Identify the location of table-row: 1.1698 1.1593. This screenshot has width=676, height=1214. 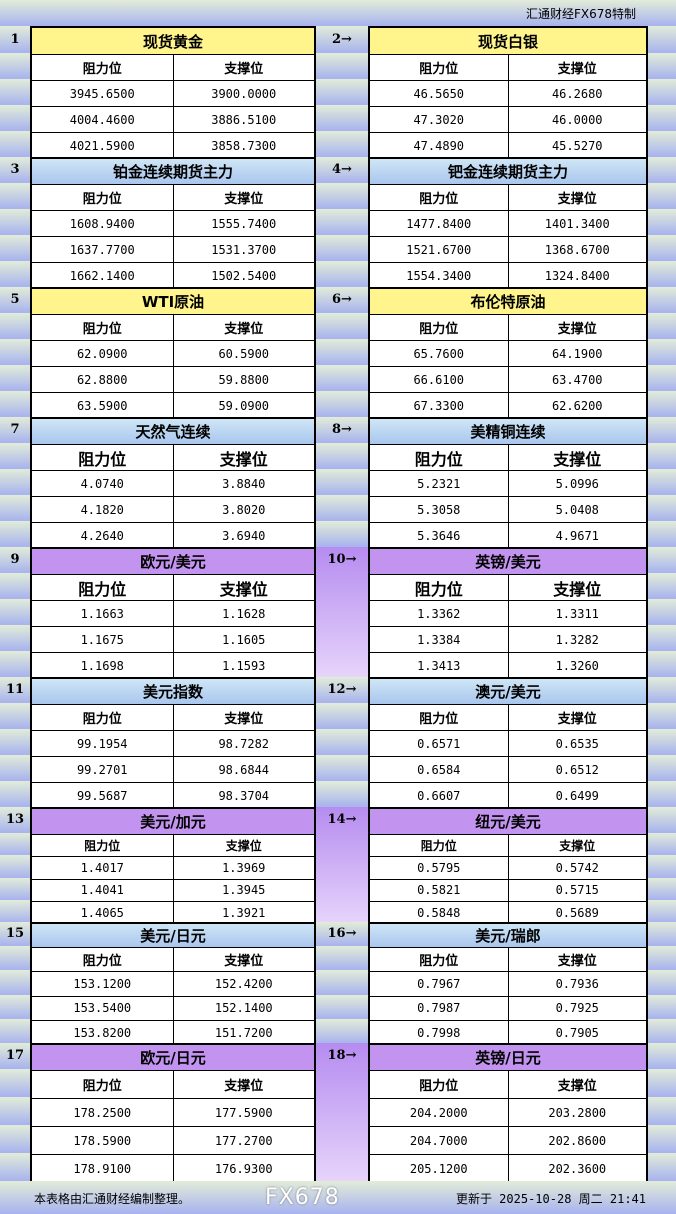
(173, 666).